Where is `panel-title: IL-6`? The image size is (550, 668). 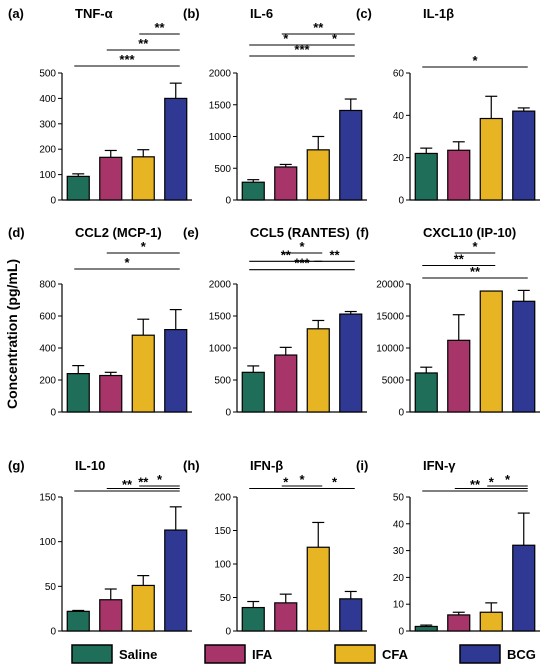
panel-title: IL-6 is located at coordinates (261, 13).